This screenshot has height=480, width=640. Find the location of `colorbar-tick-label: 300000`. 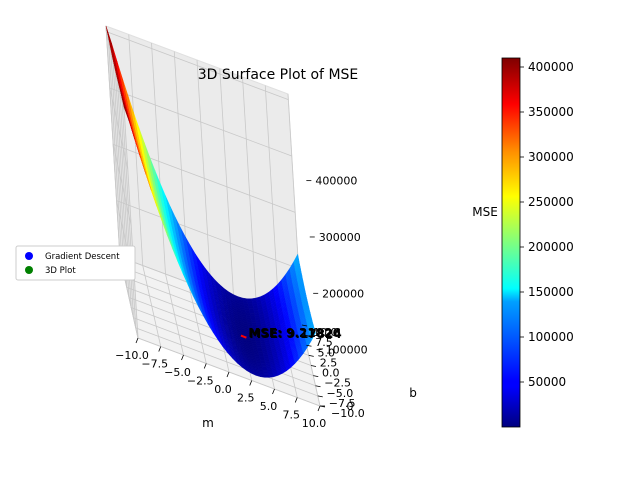

colorbar-tick-label: 300000 is located at coordinates (551, 157).